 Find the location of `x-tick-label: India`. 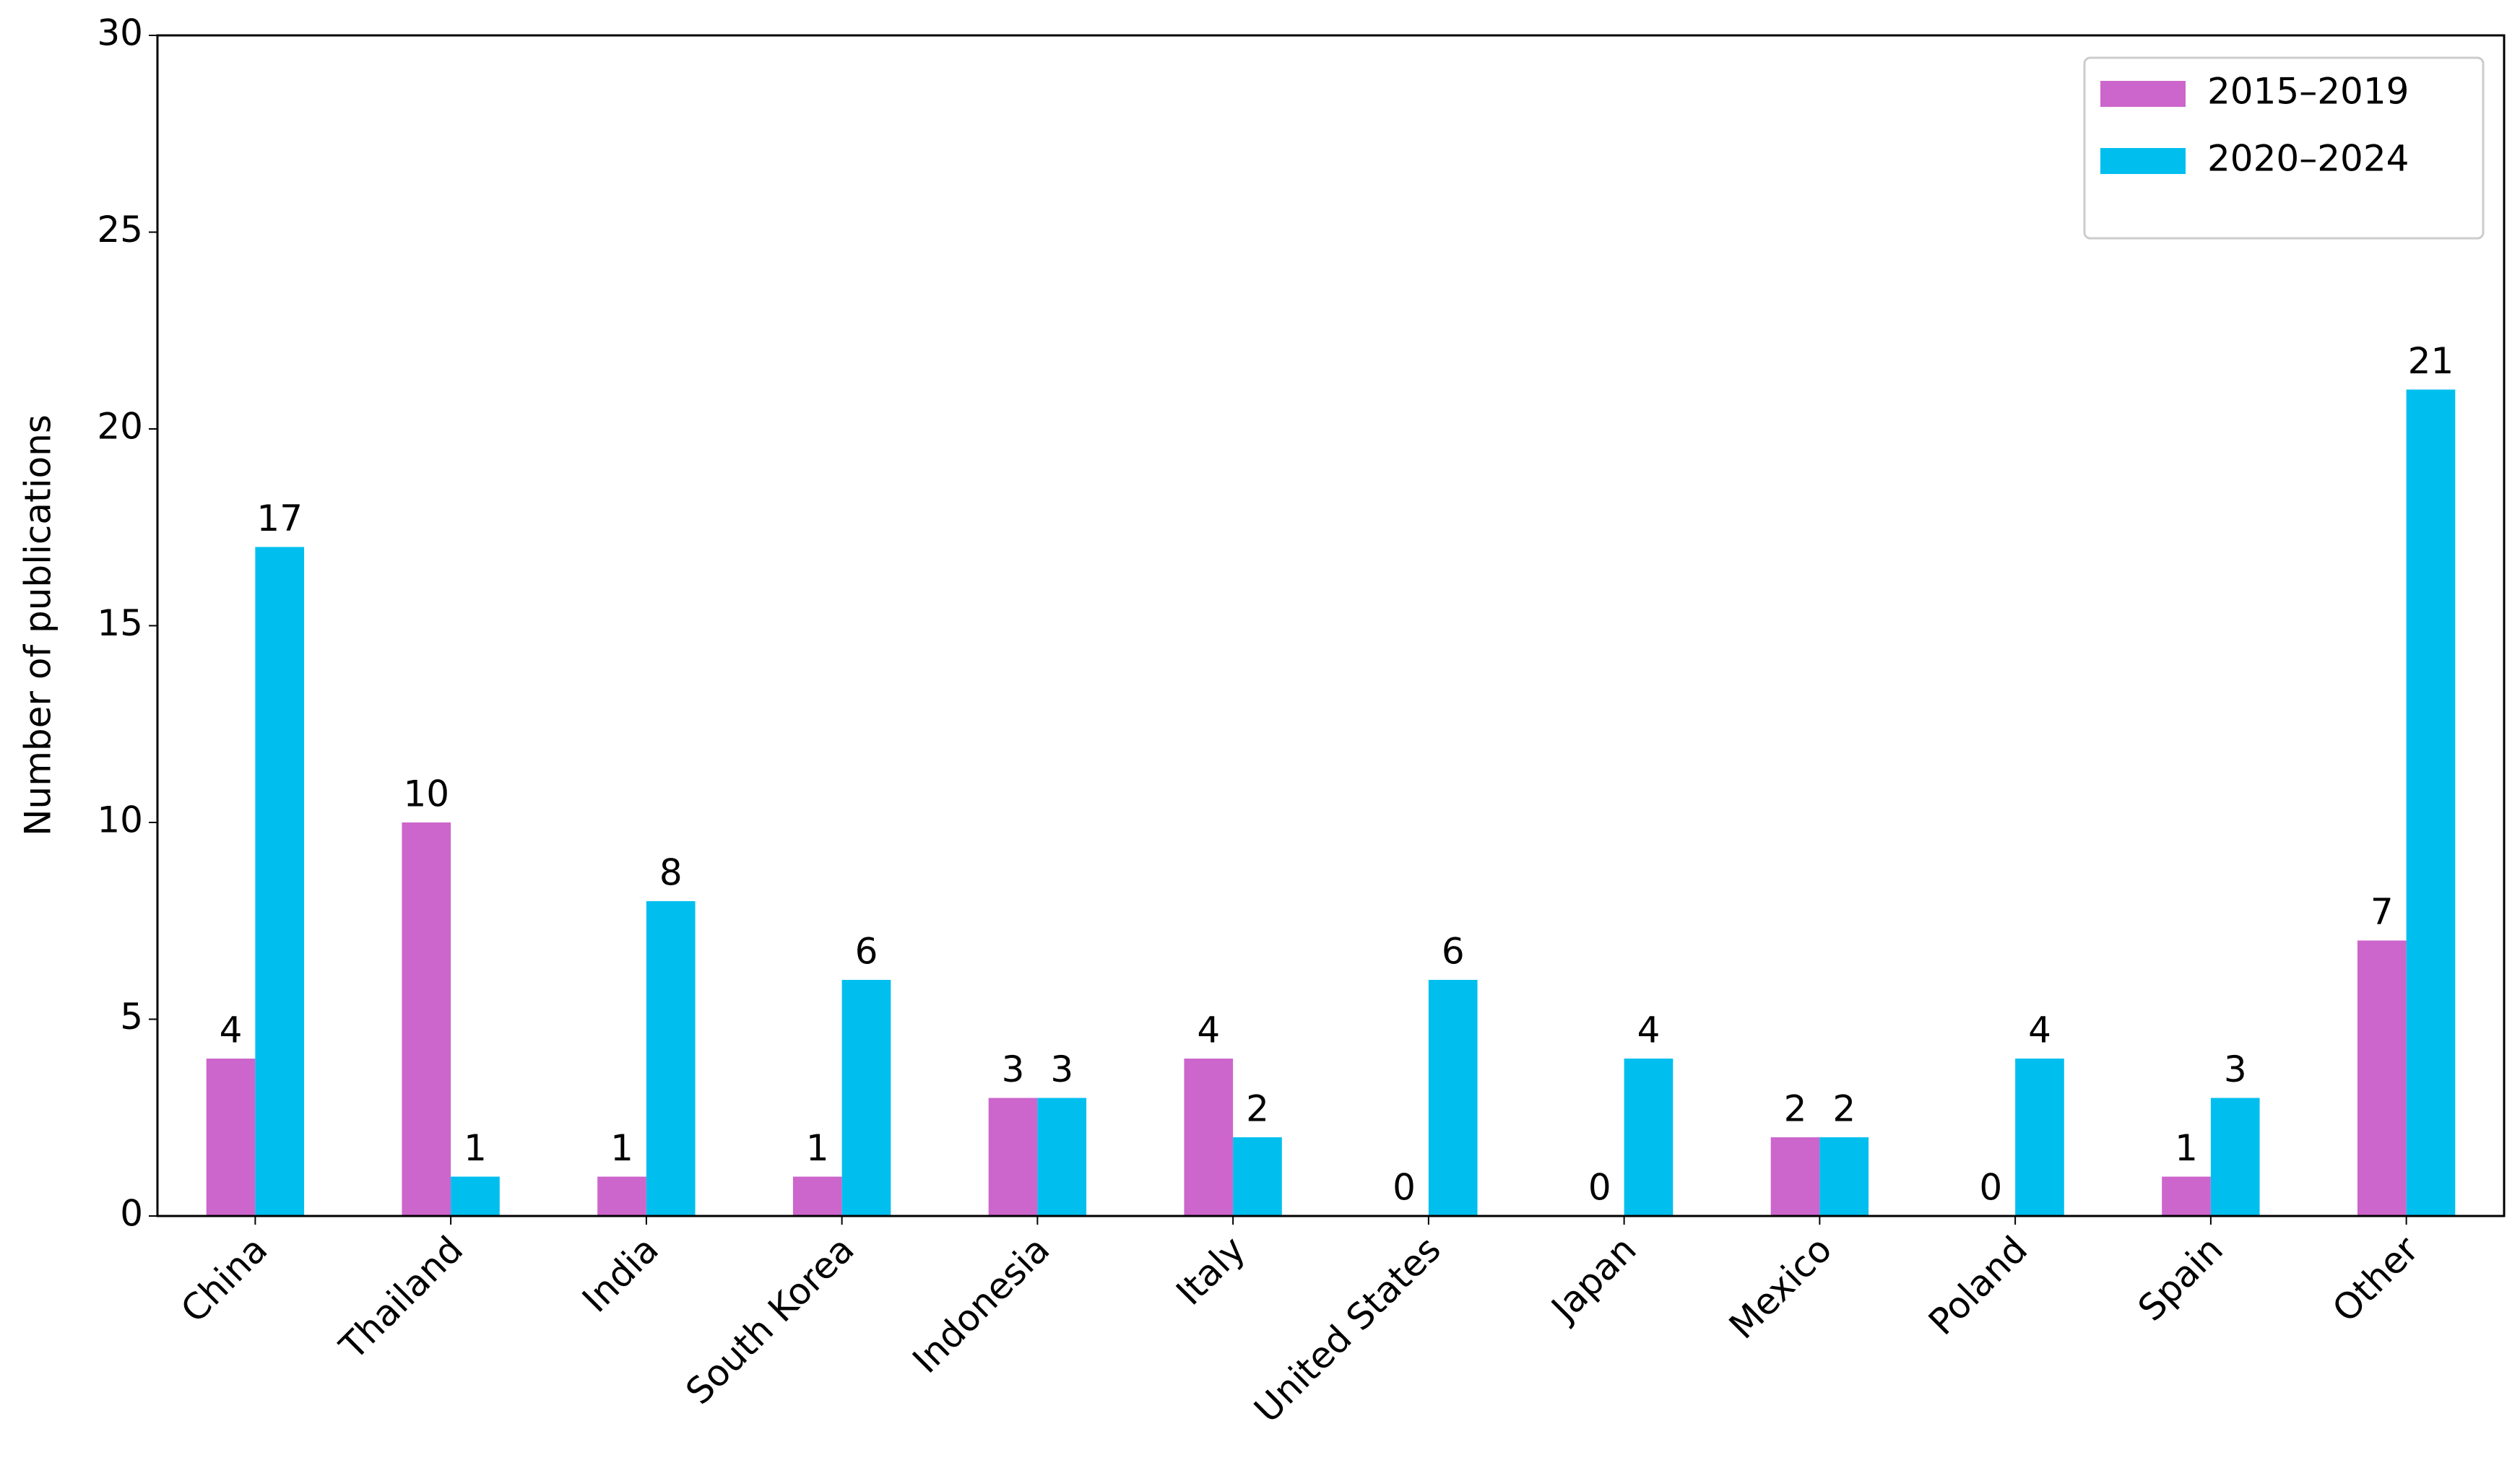

x-tick-label: India is located at coordinates (620, 1274).